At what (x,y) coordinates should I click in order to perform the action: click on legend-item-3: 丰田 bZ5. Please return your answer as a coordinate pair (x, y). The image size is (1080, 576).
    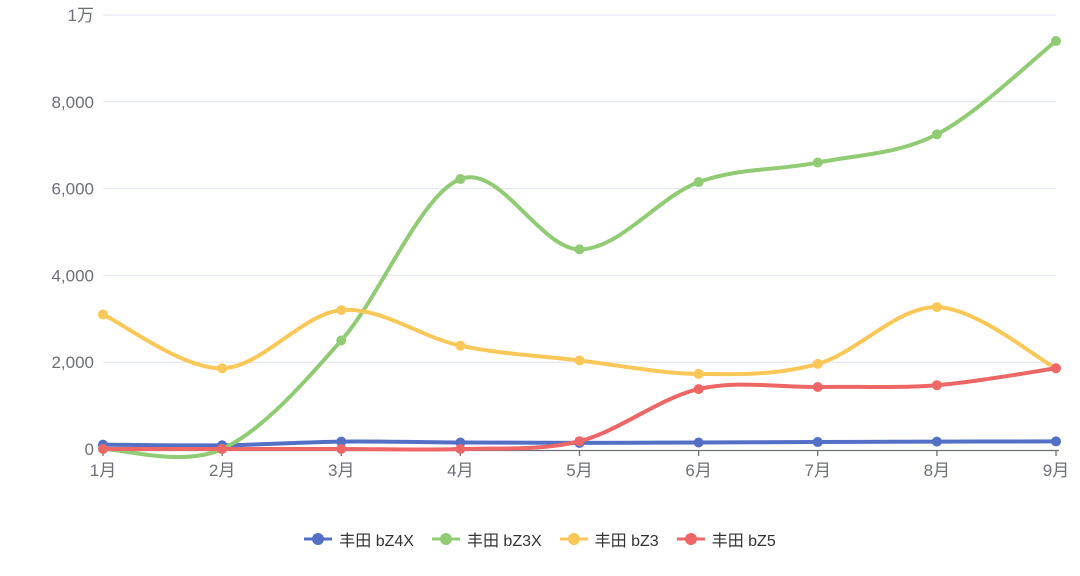
    Looking at the image, I should click on (726, 539).